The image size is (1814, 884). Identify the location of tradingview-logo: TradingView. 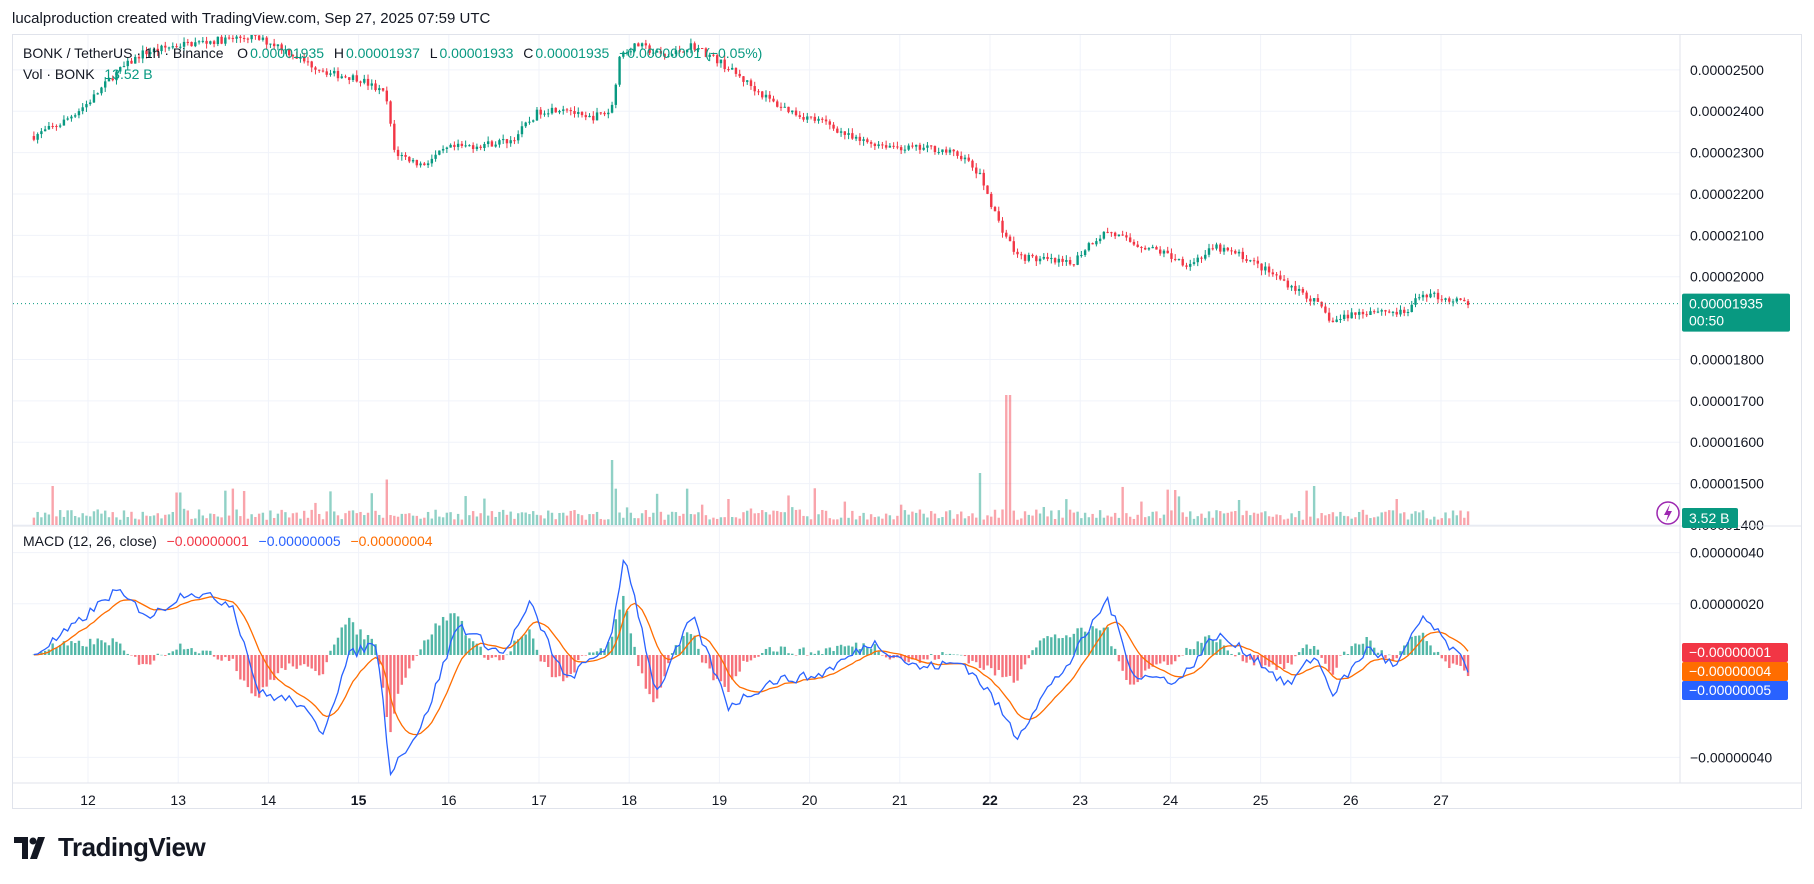
(110, 847).